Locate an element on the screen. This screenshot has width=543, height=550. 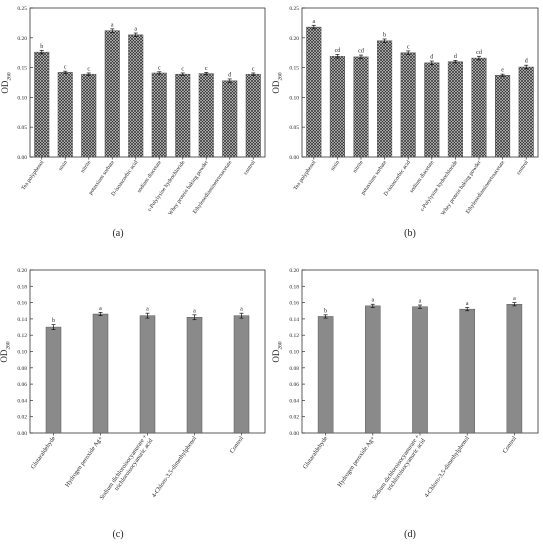
x-tick-label: control is located at coordinates (250, 167).